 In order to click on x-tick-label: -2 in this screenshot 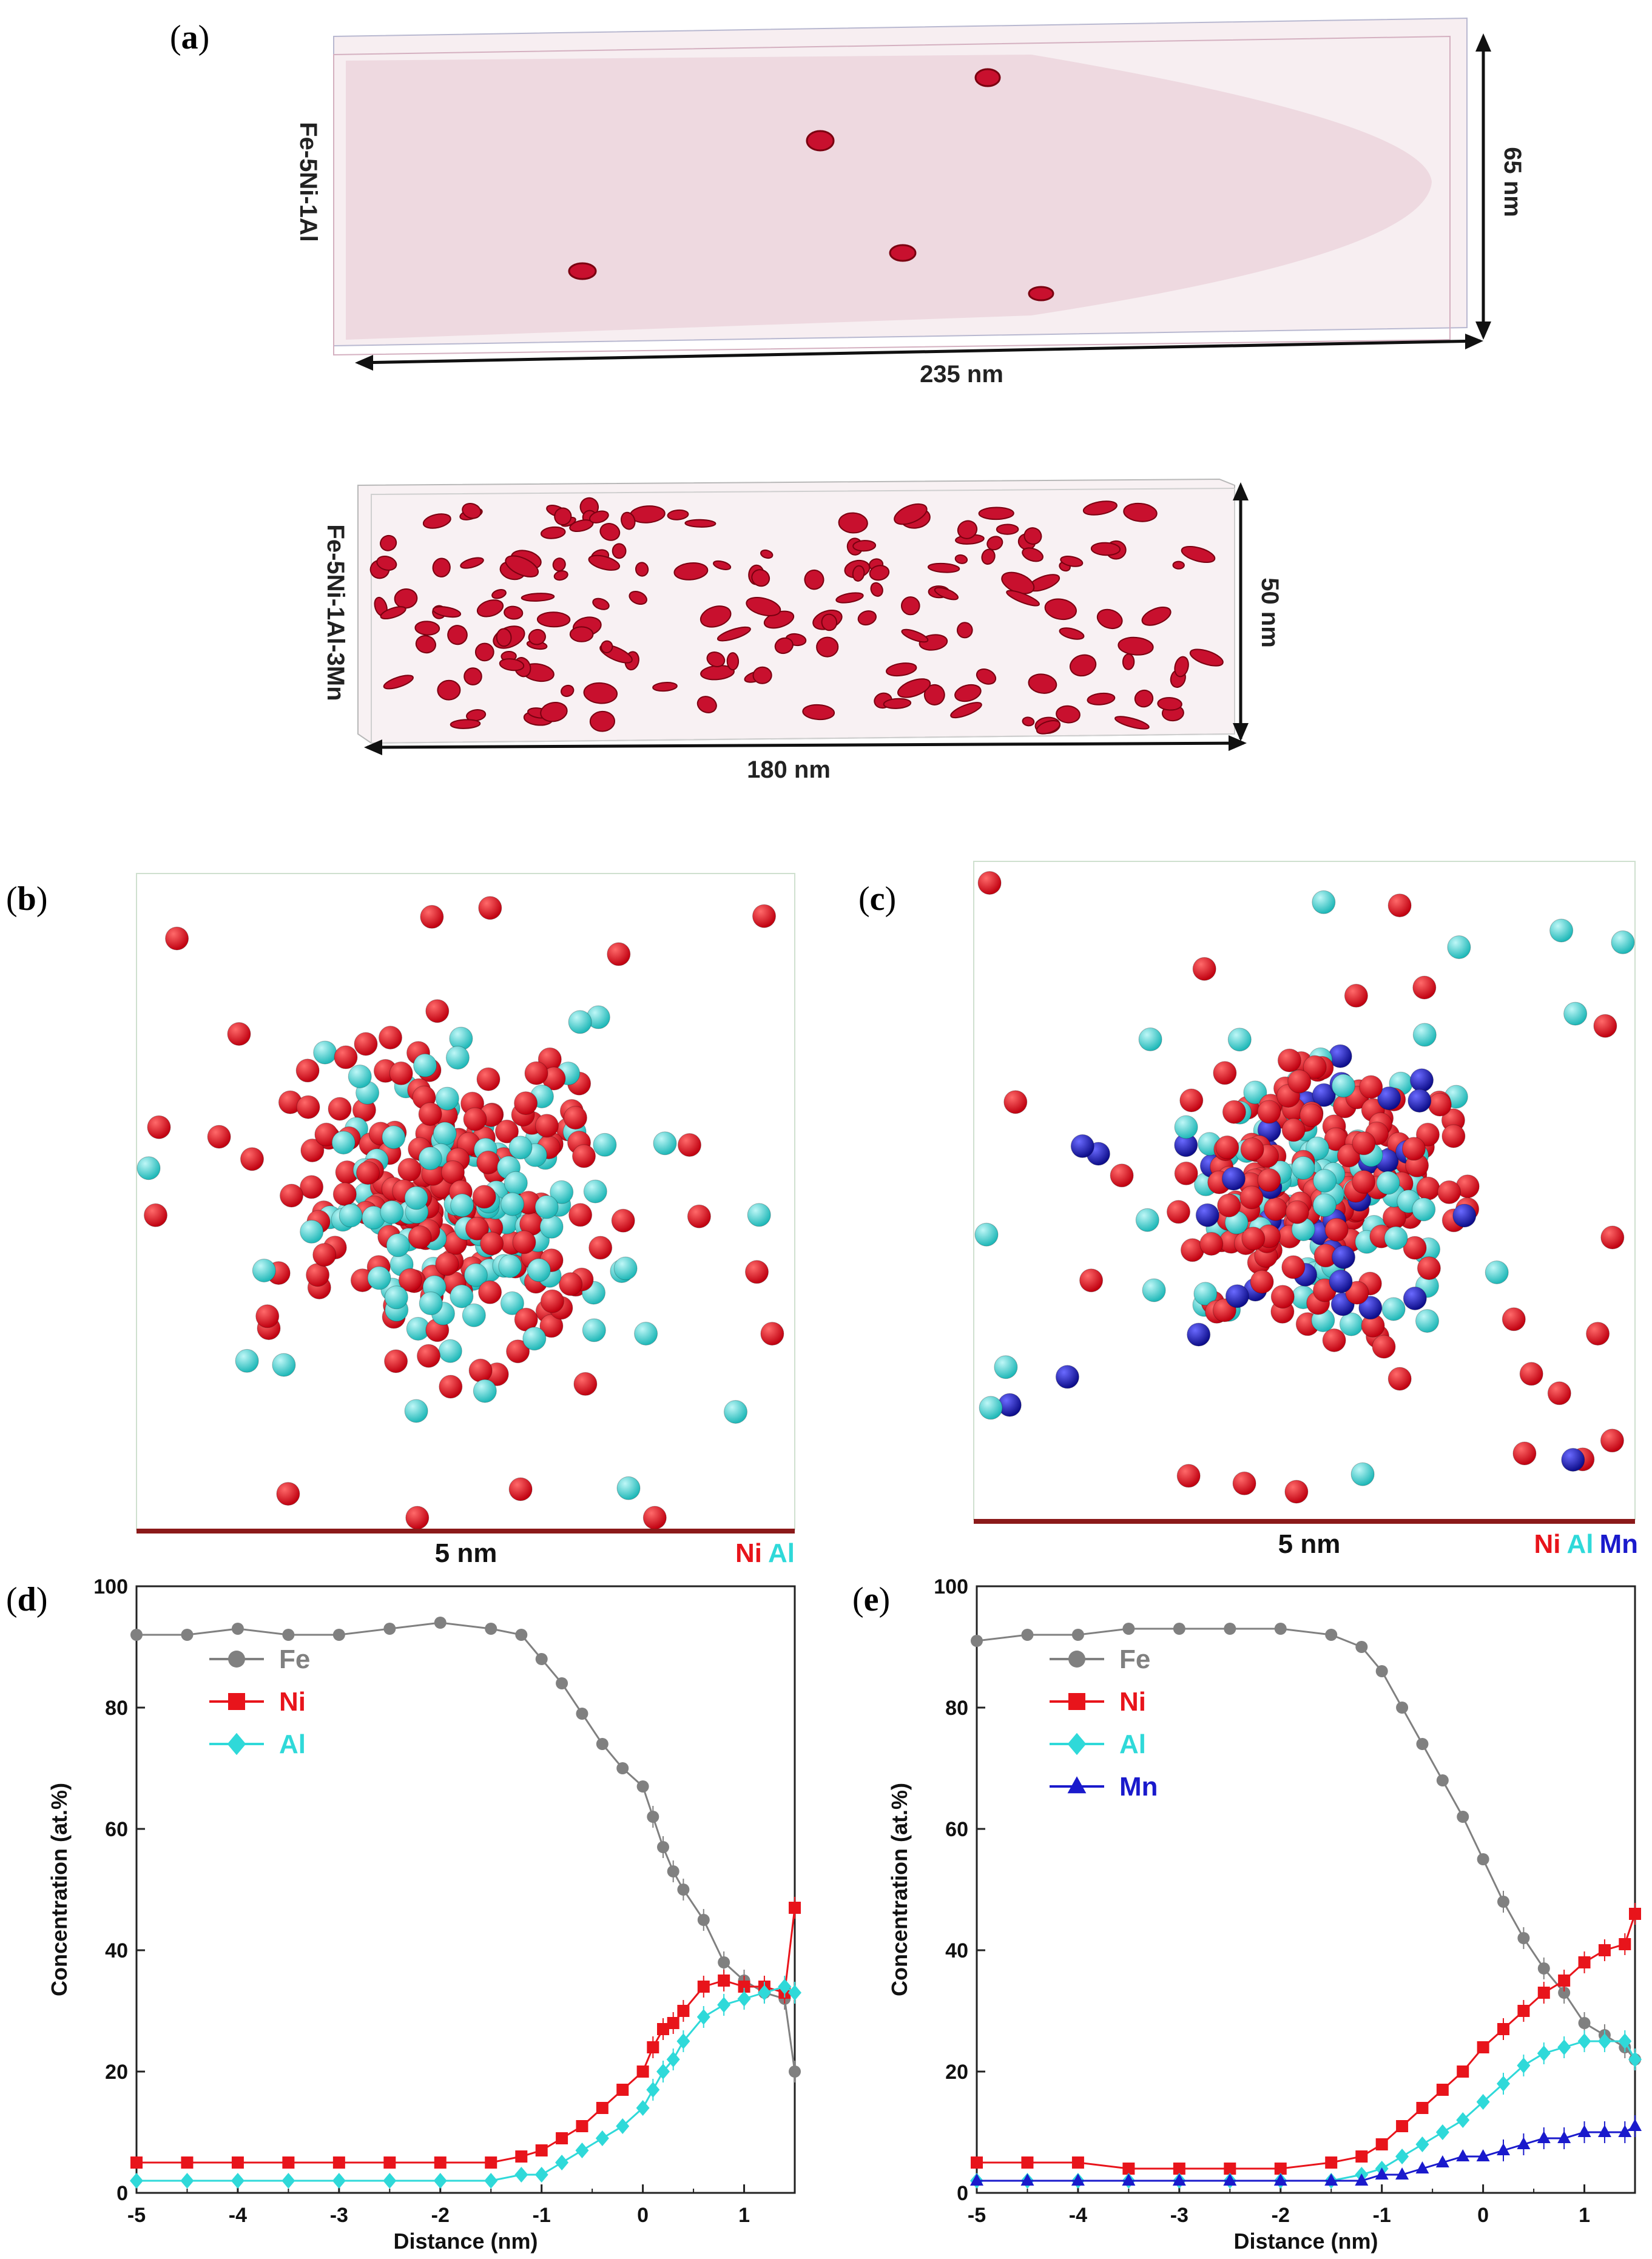, I will do `click(440, 2215)`.